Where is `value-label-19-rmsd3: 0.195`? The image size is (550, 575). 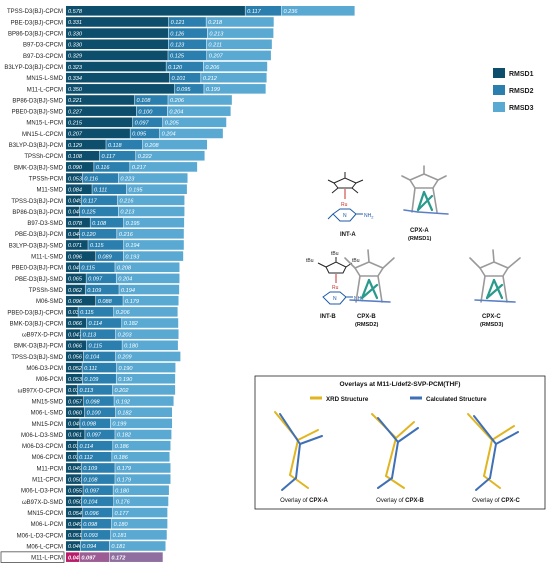
value-label-19-rmsd3: 0.195 is located at coordinates (133, 224).